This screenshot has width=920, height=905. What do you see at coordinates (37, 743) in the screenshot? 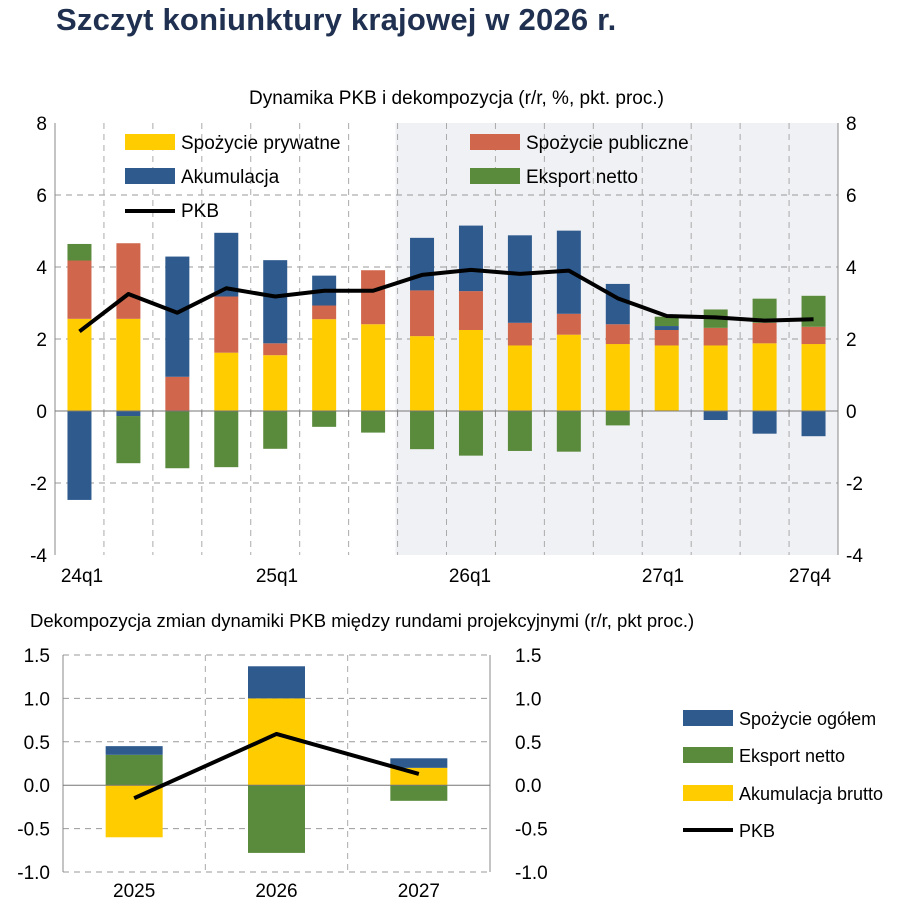
I see `y-tick-label-left: 0.5` at bounding box center [37, 743].